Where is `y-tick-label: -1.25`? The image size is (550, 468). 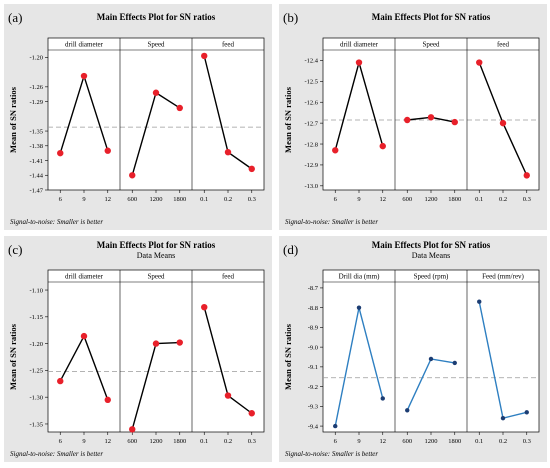 y-tick-label: -1.25 is located at coordinates (36, 371).